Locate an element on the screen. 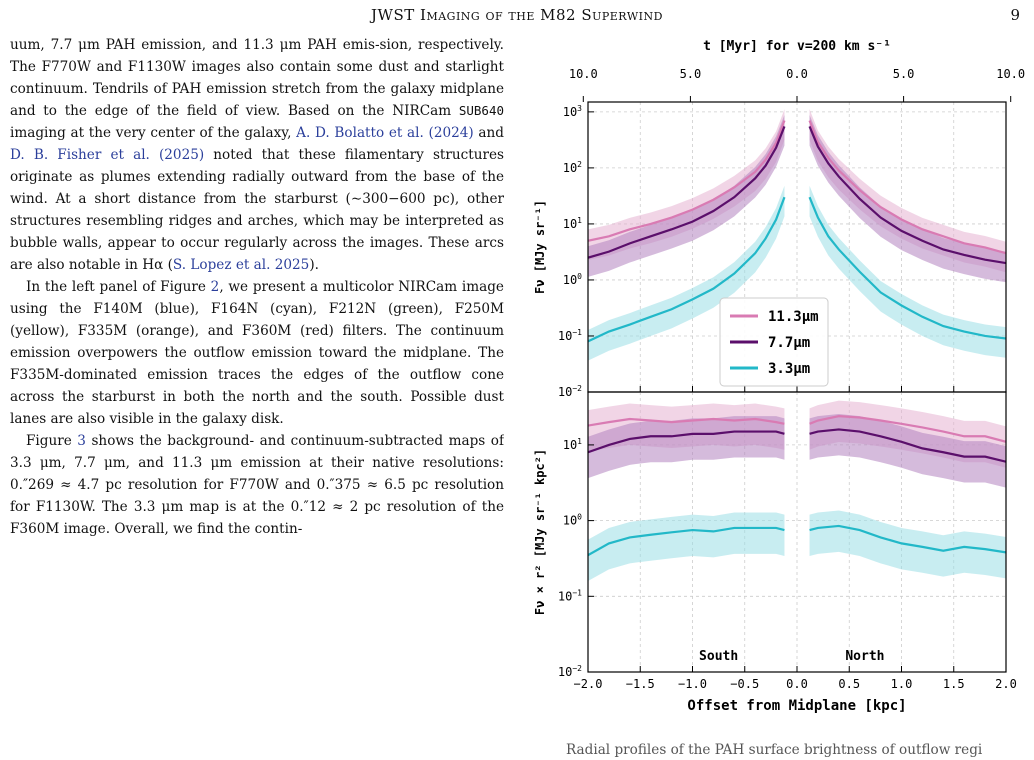 The height and width of the screenshot is (760, 1034). y-axis-label: Fν × r² [MJy sr⁻¹ kpc²] is located at coordinates (540, 532).